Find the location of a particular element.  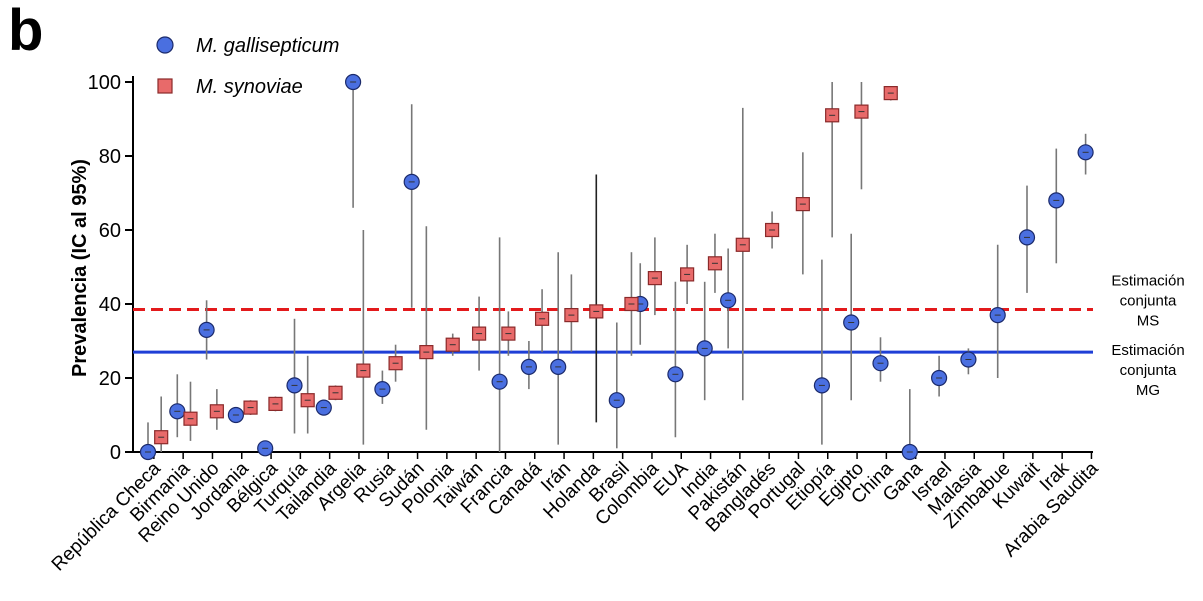

legend-marker-mg is located at coordinates (165, 45).